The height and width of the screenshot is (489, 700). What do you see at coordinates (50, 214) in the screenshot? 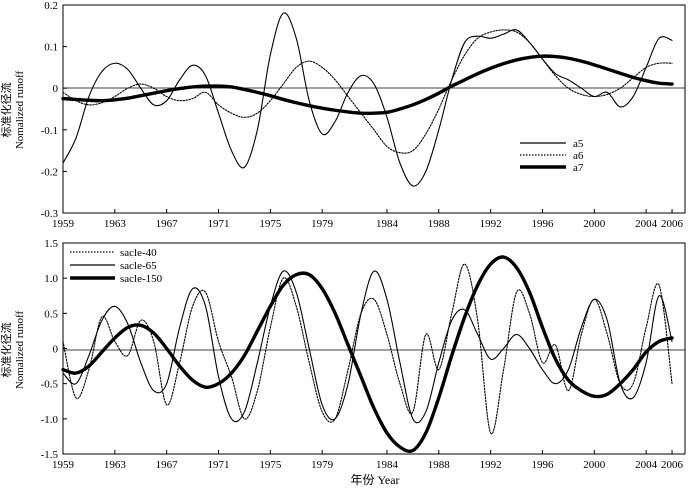
I see `y-tick-label: -0.3` at bounding box center [50, 214].